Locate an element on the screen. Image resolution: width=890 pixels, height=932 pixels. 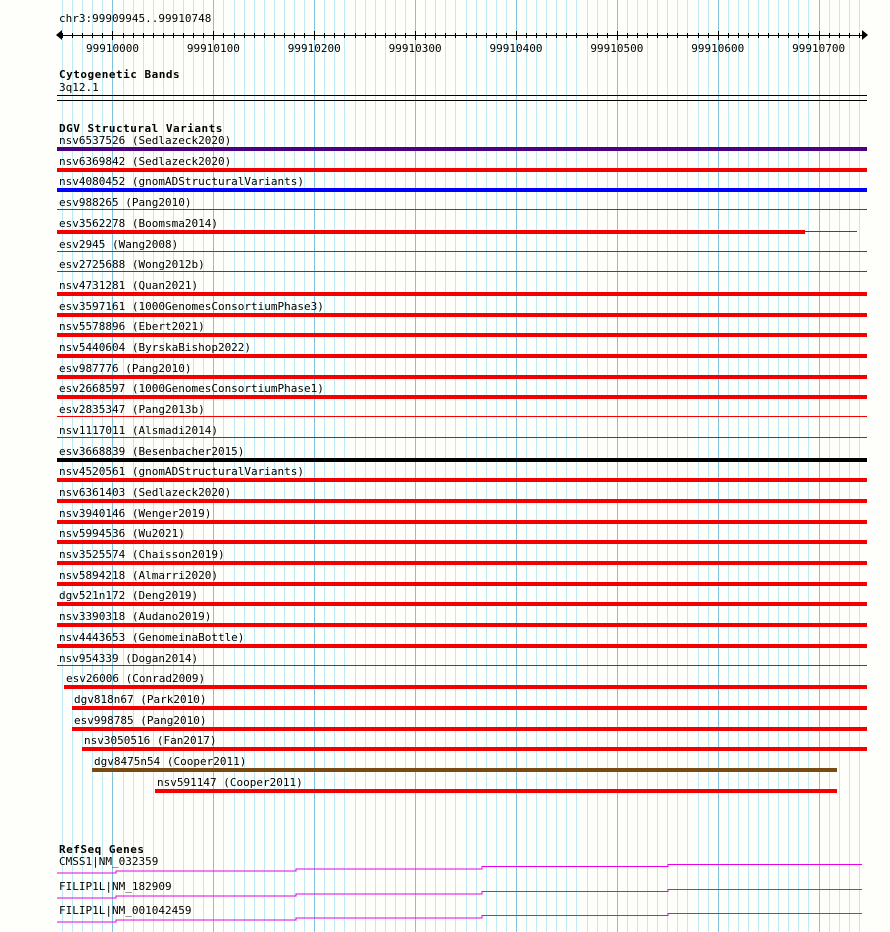
dgv-variant-label: esv987776 (Pang2010) is located at coordinates (125, 368).